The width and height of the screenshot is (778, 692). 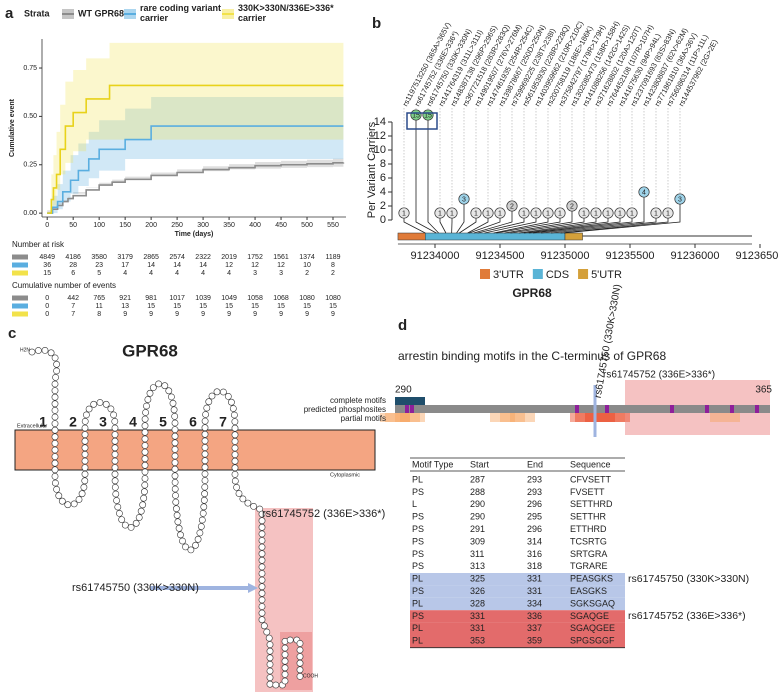 What do you see at coordinates (195, 450) in the screenshot?
I see `membrane` at bounding box center [195, 450].